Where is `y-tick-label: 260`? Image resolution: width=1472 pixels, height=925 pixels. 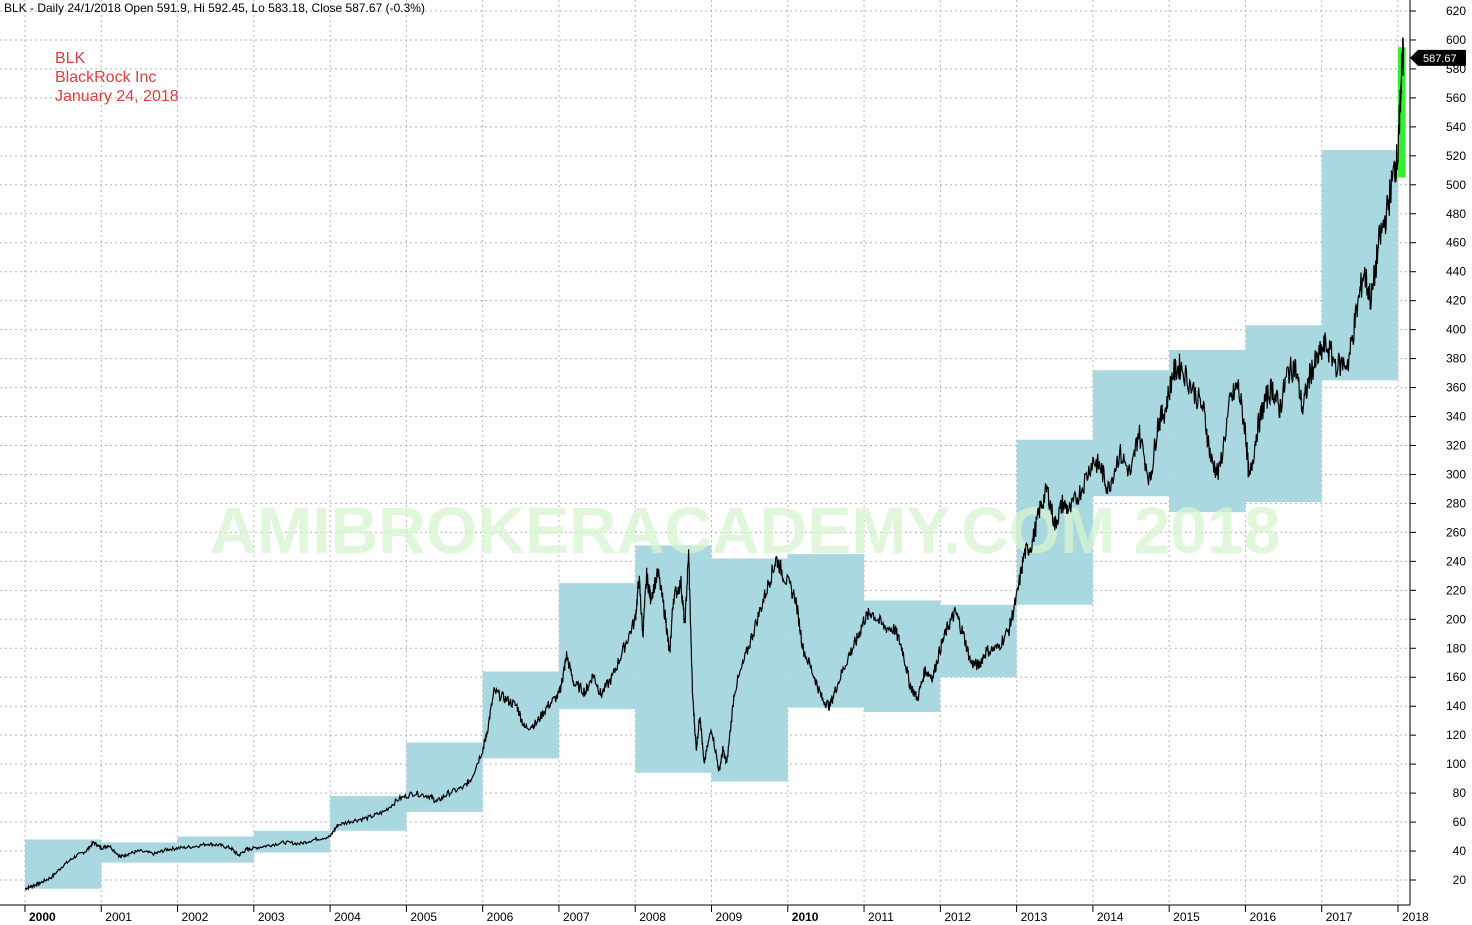 y-tick-label: 260 is located at coordinates (1456, 532).